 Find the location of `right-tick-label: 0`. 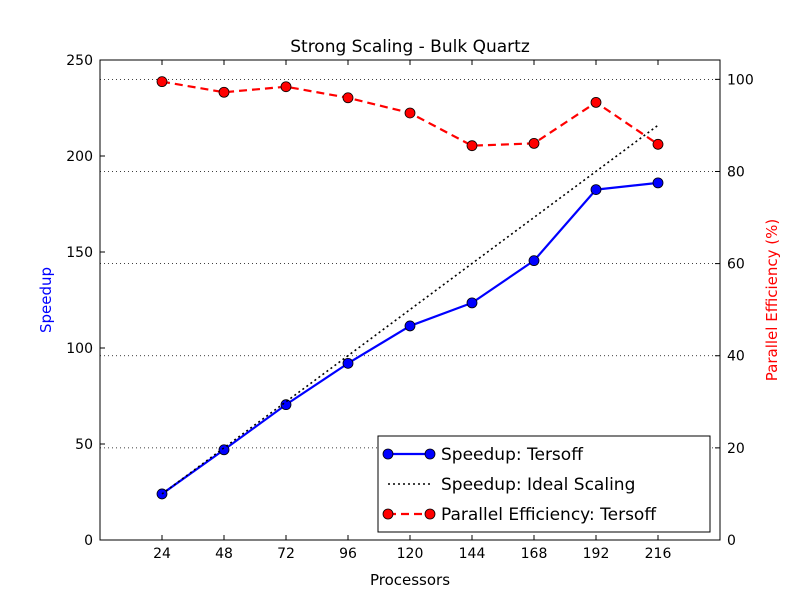

right-tick-label: 0 is located at coordinates (731, 541).